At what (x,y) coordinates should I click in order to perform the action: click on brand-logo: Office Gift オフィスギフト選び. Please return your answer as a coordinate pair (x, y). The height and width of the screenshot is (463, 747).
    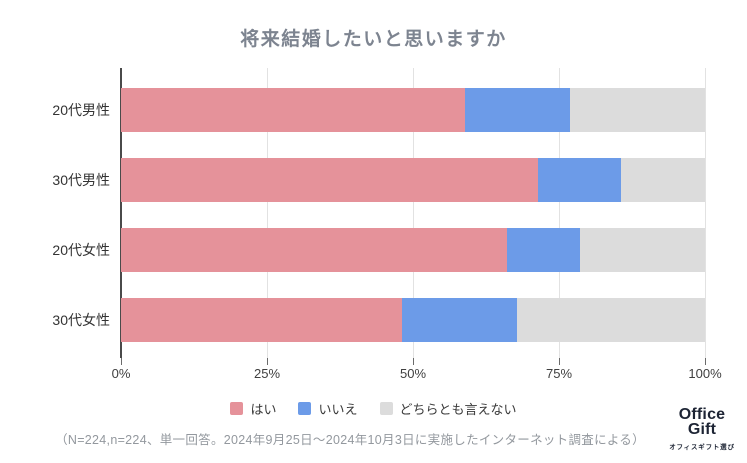
    Looking at the image, I should click on (702, 428).